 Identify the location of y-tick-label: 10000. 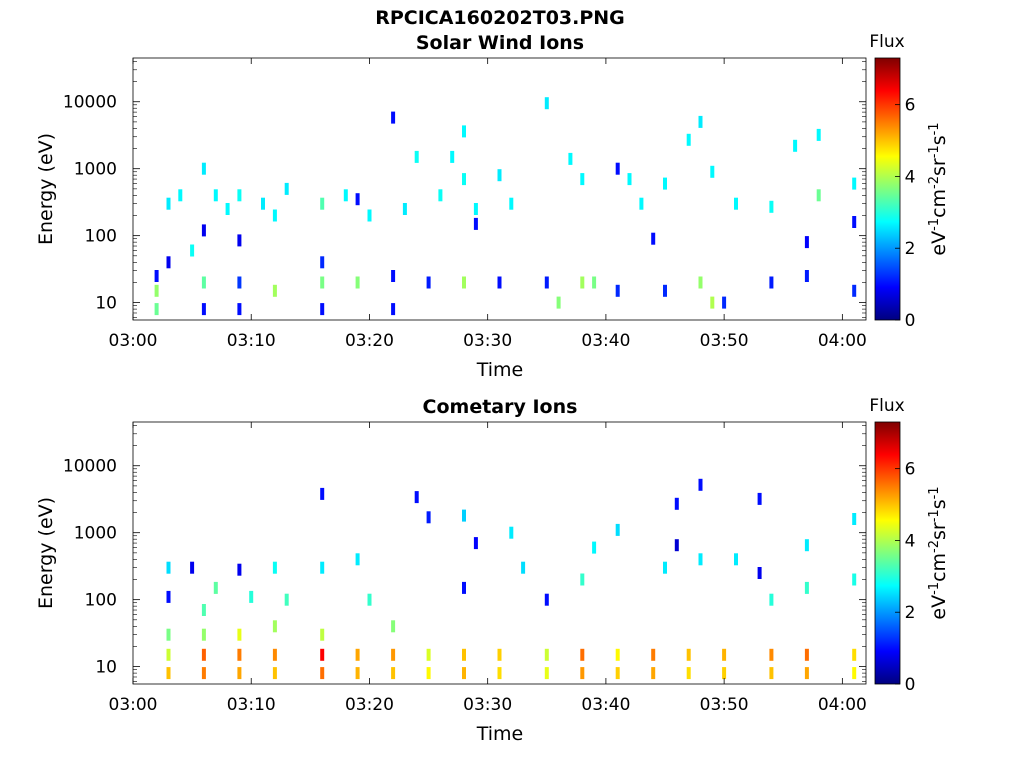
(90, 467).